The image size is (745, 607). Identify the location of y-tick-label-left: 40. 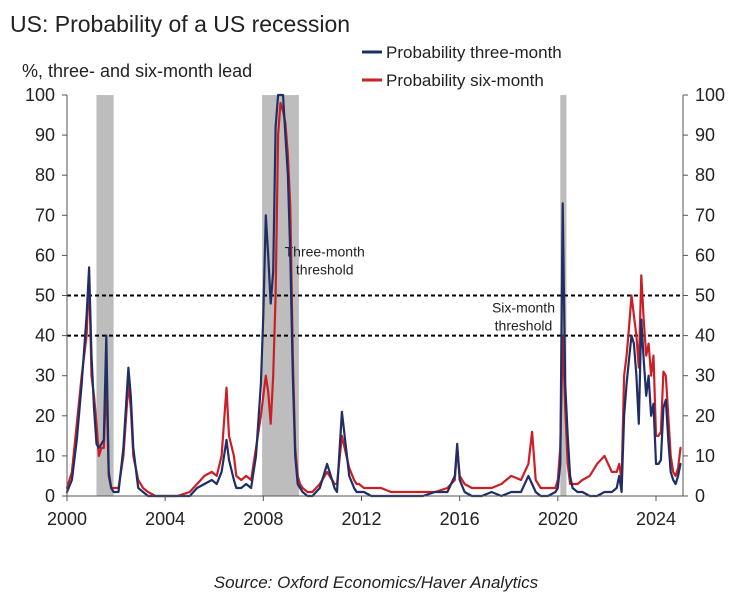
(45, 336).